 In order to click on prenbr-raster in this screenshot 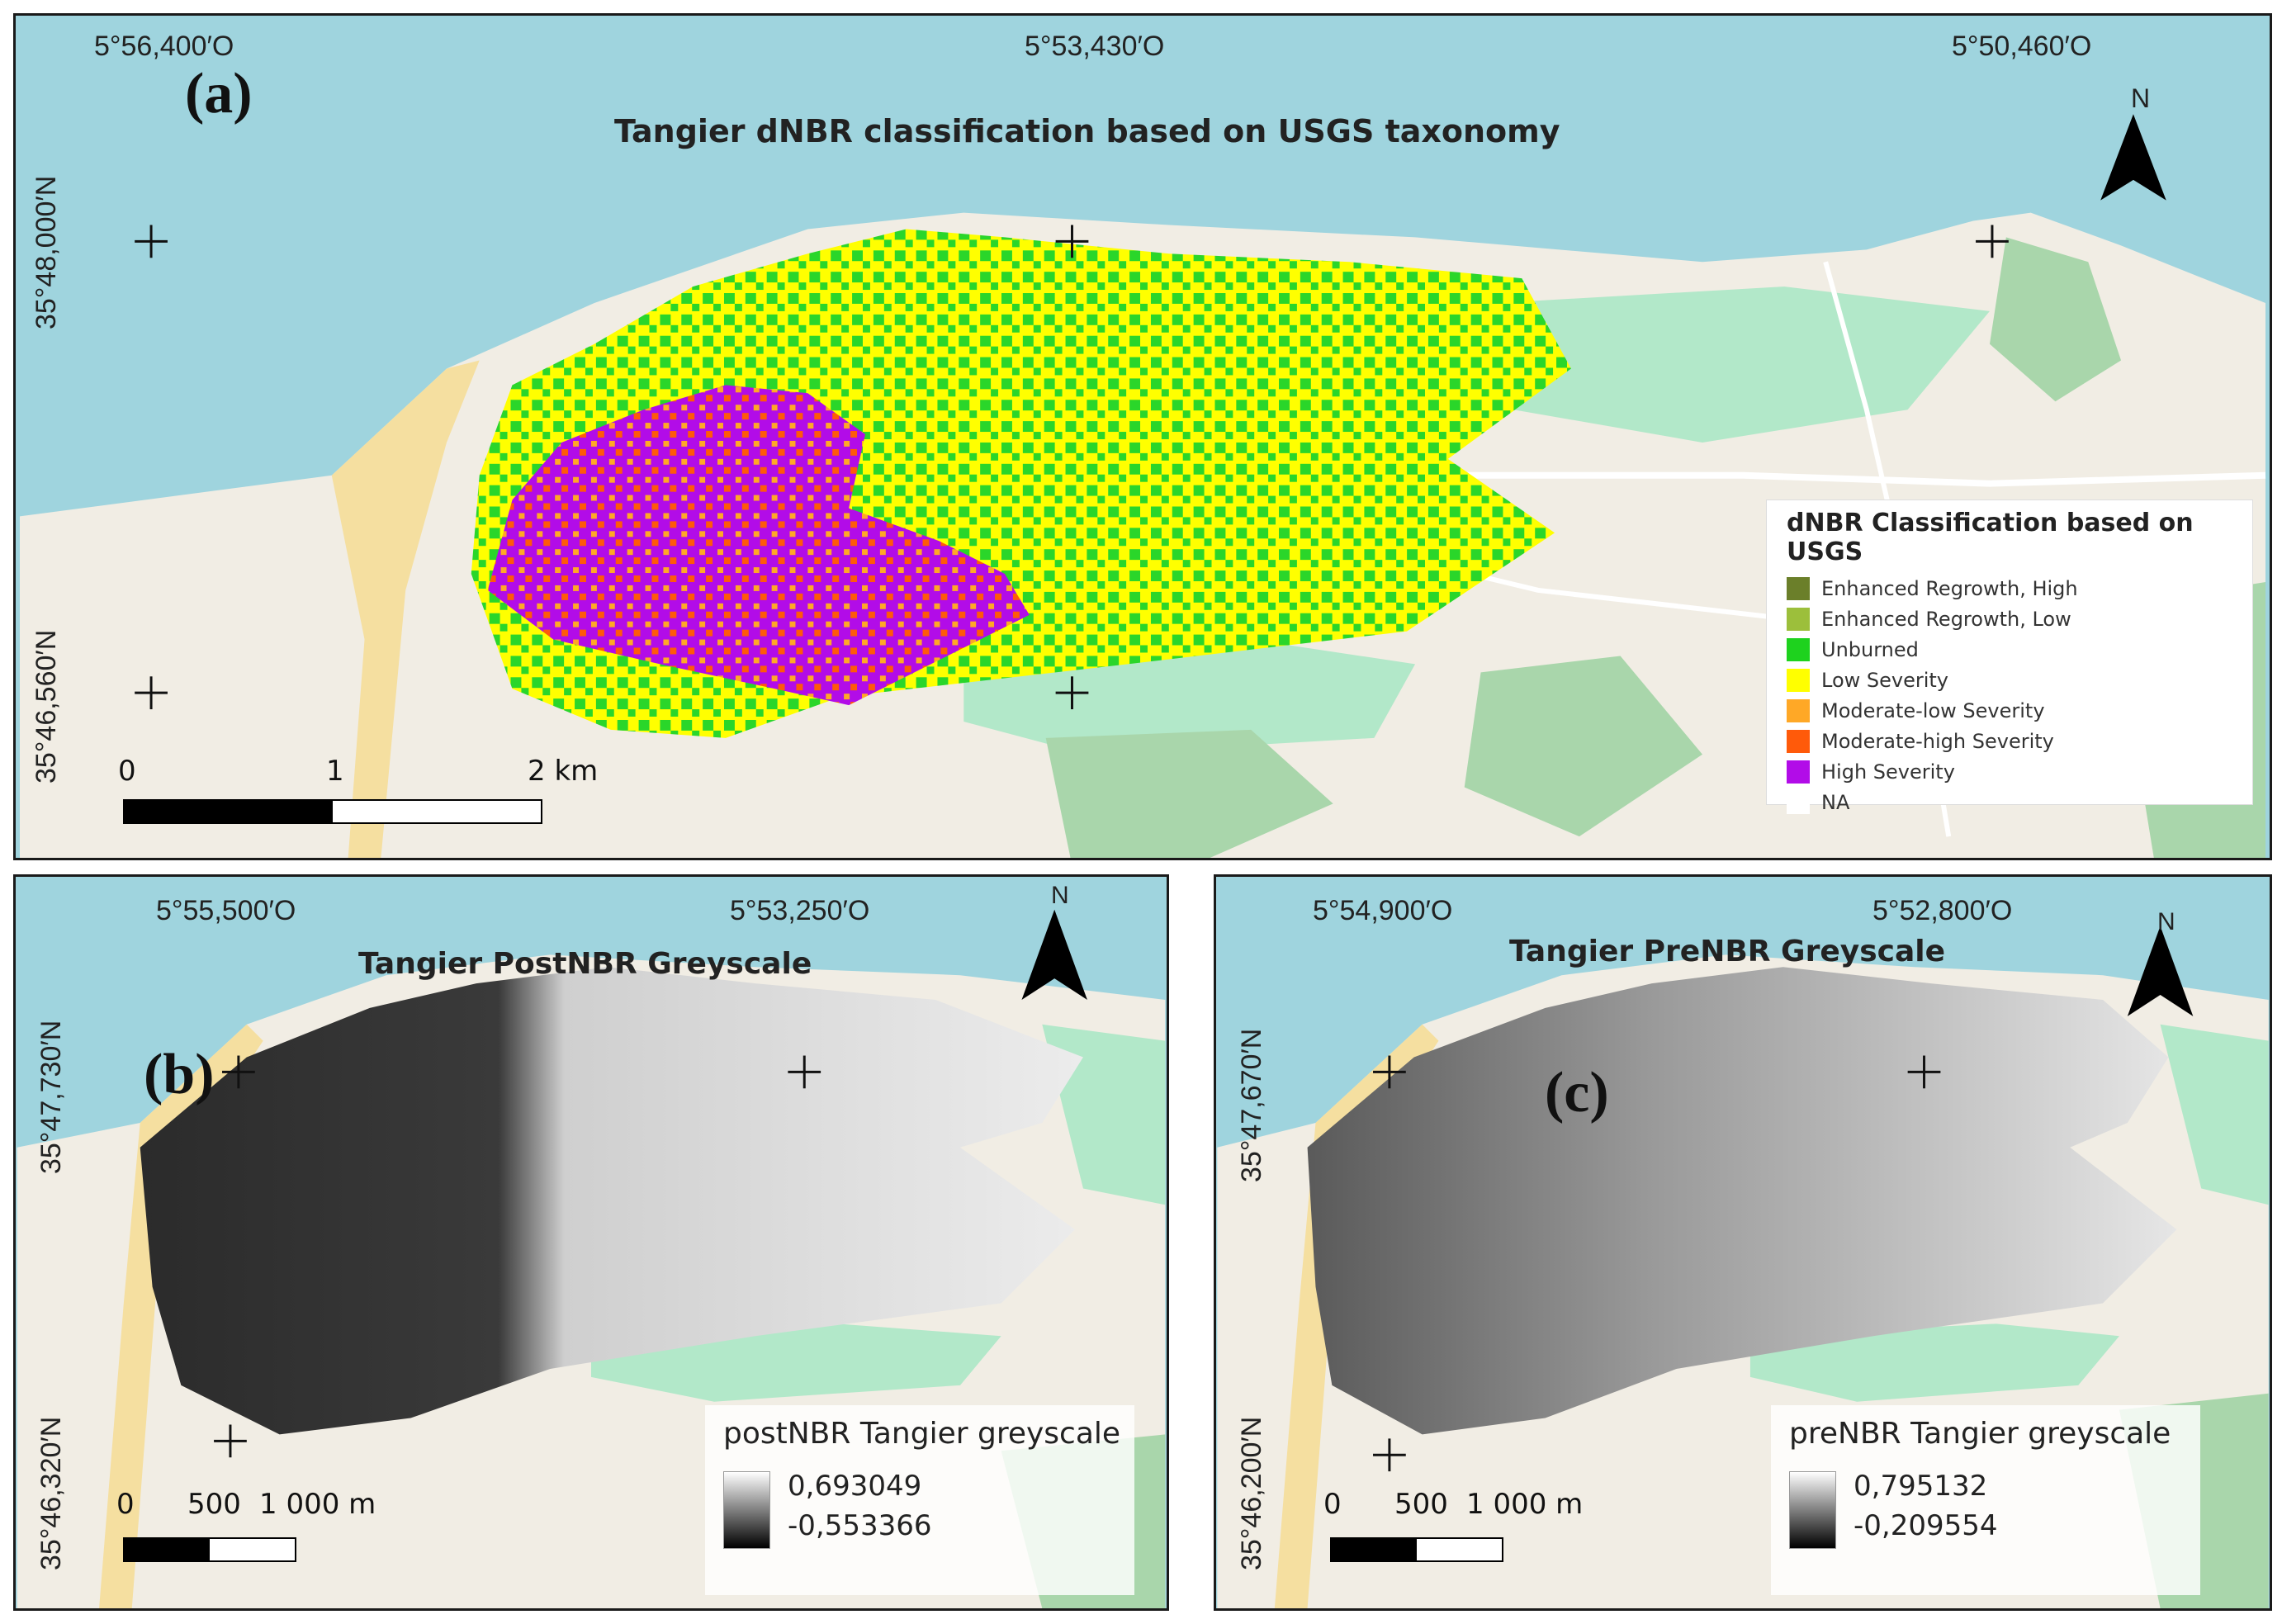, I will do `click(1742, 1201)`.